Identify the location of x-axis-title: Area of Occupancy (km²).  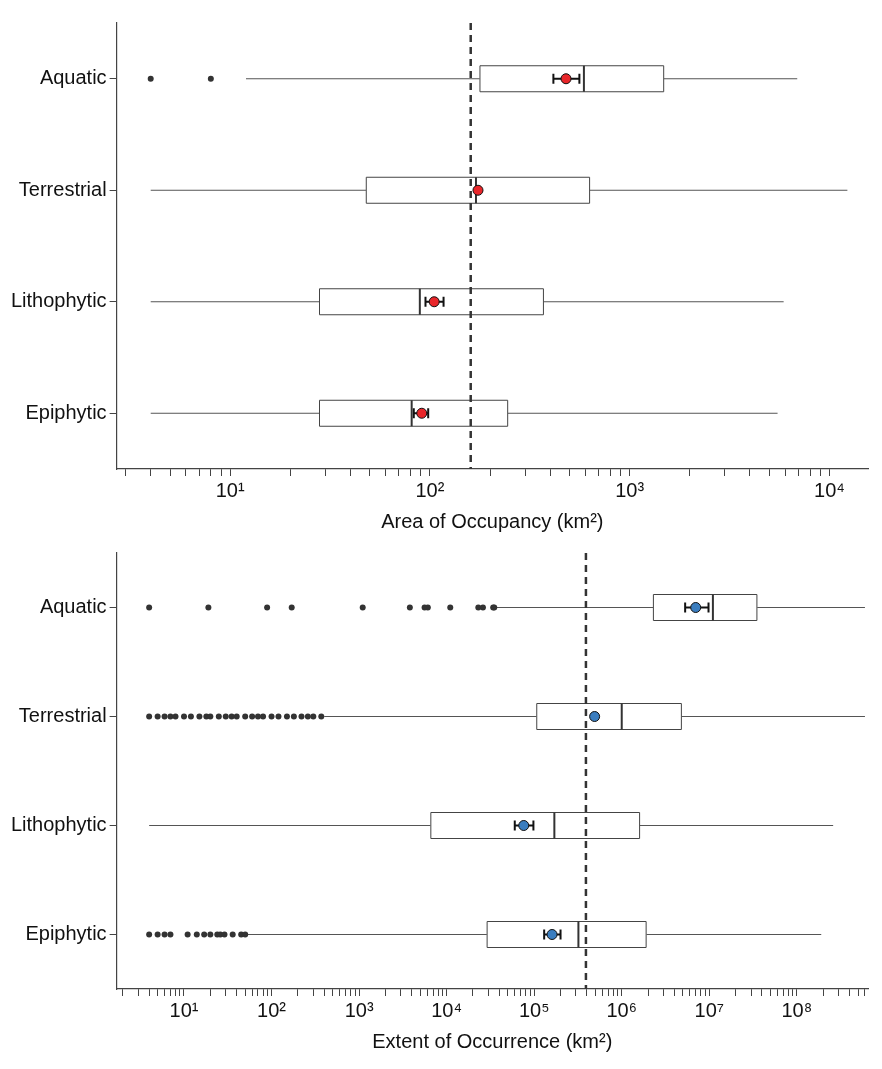
(492, 520).